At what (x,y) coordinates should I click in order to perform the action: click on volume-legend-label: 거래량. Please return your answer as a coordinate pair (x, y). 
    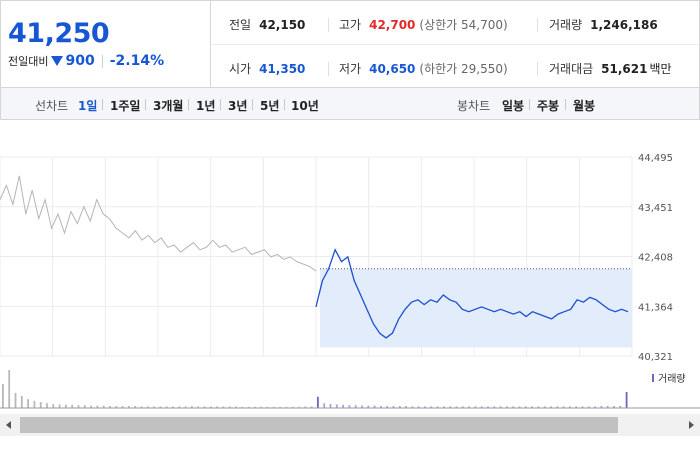
    Looking at the image, I should click on (672, 379).